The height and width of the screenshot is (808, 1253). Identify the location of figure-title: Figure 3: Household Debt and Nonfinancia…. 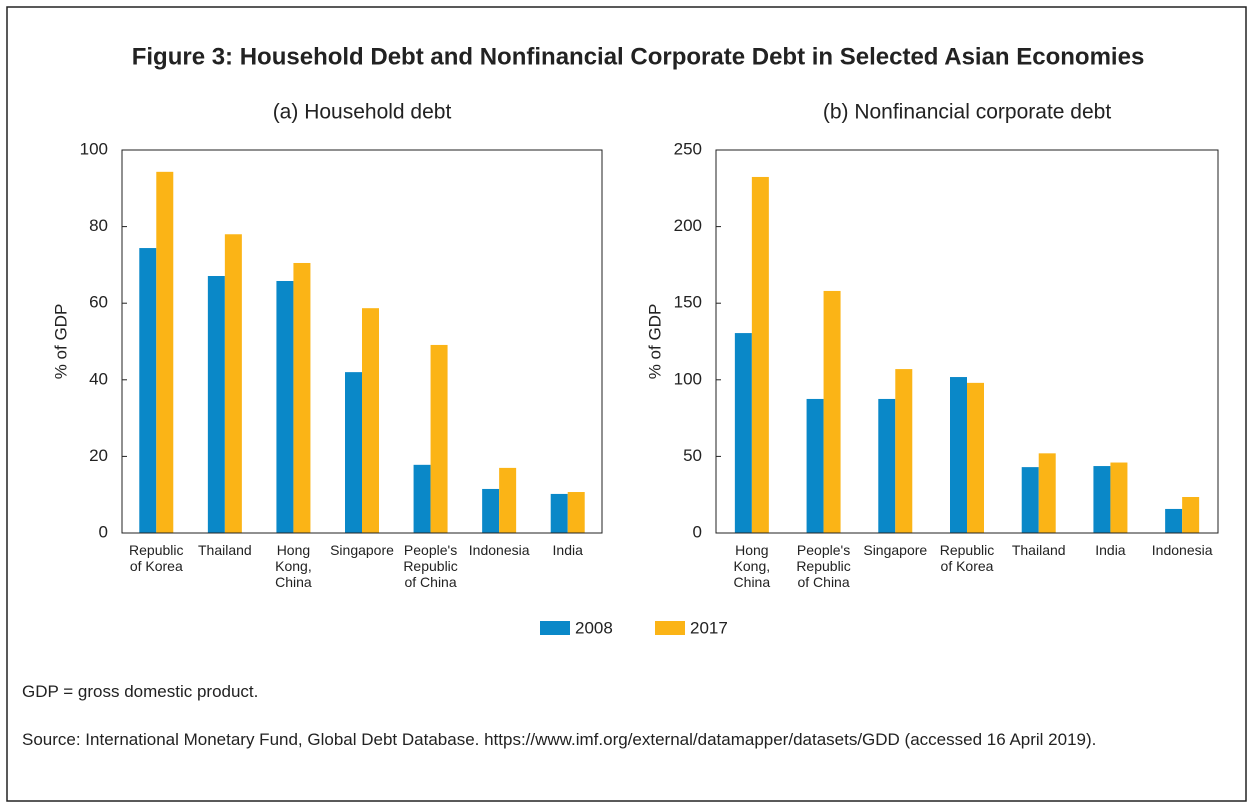
(638, 56).